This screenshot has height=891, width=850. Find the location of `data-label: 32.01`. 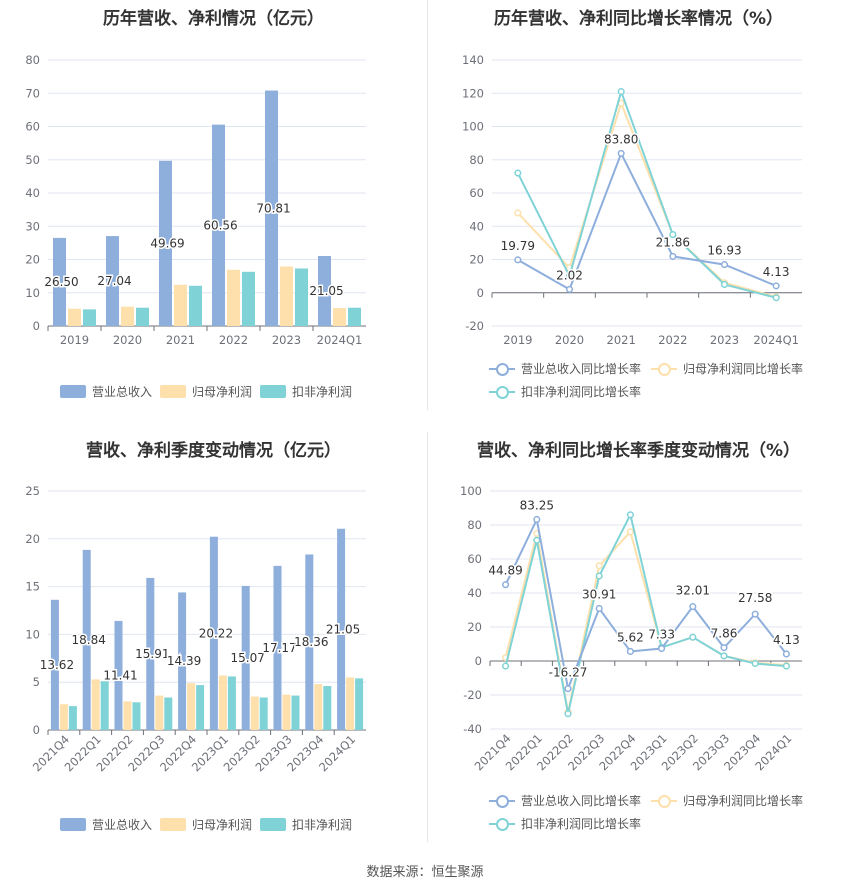

data-label: 32.01 is located at coordinates (693, 591).